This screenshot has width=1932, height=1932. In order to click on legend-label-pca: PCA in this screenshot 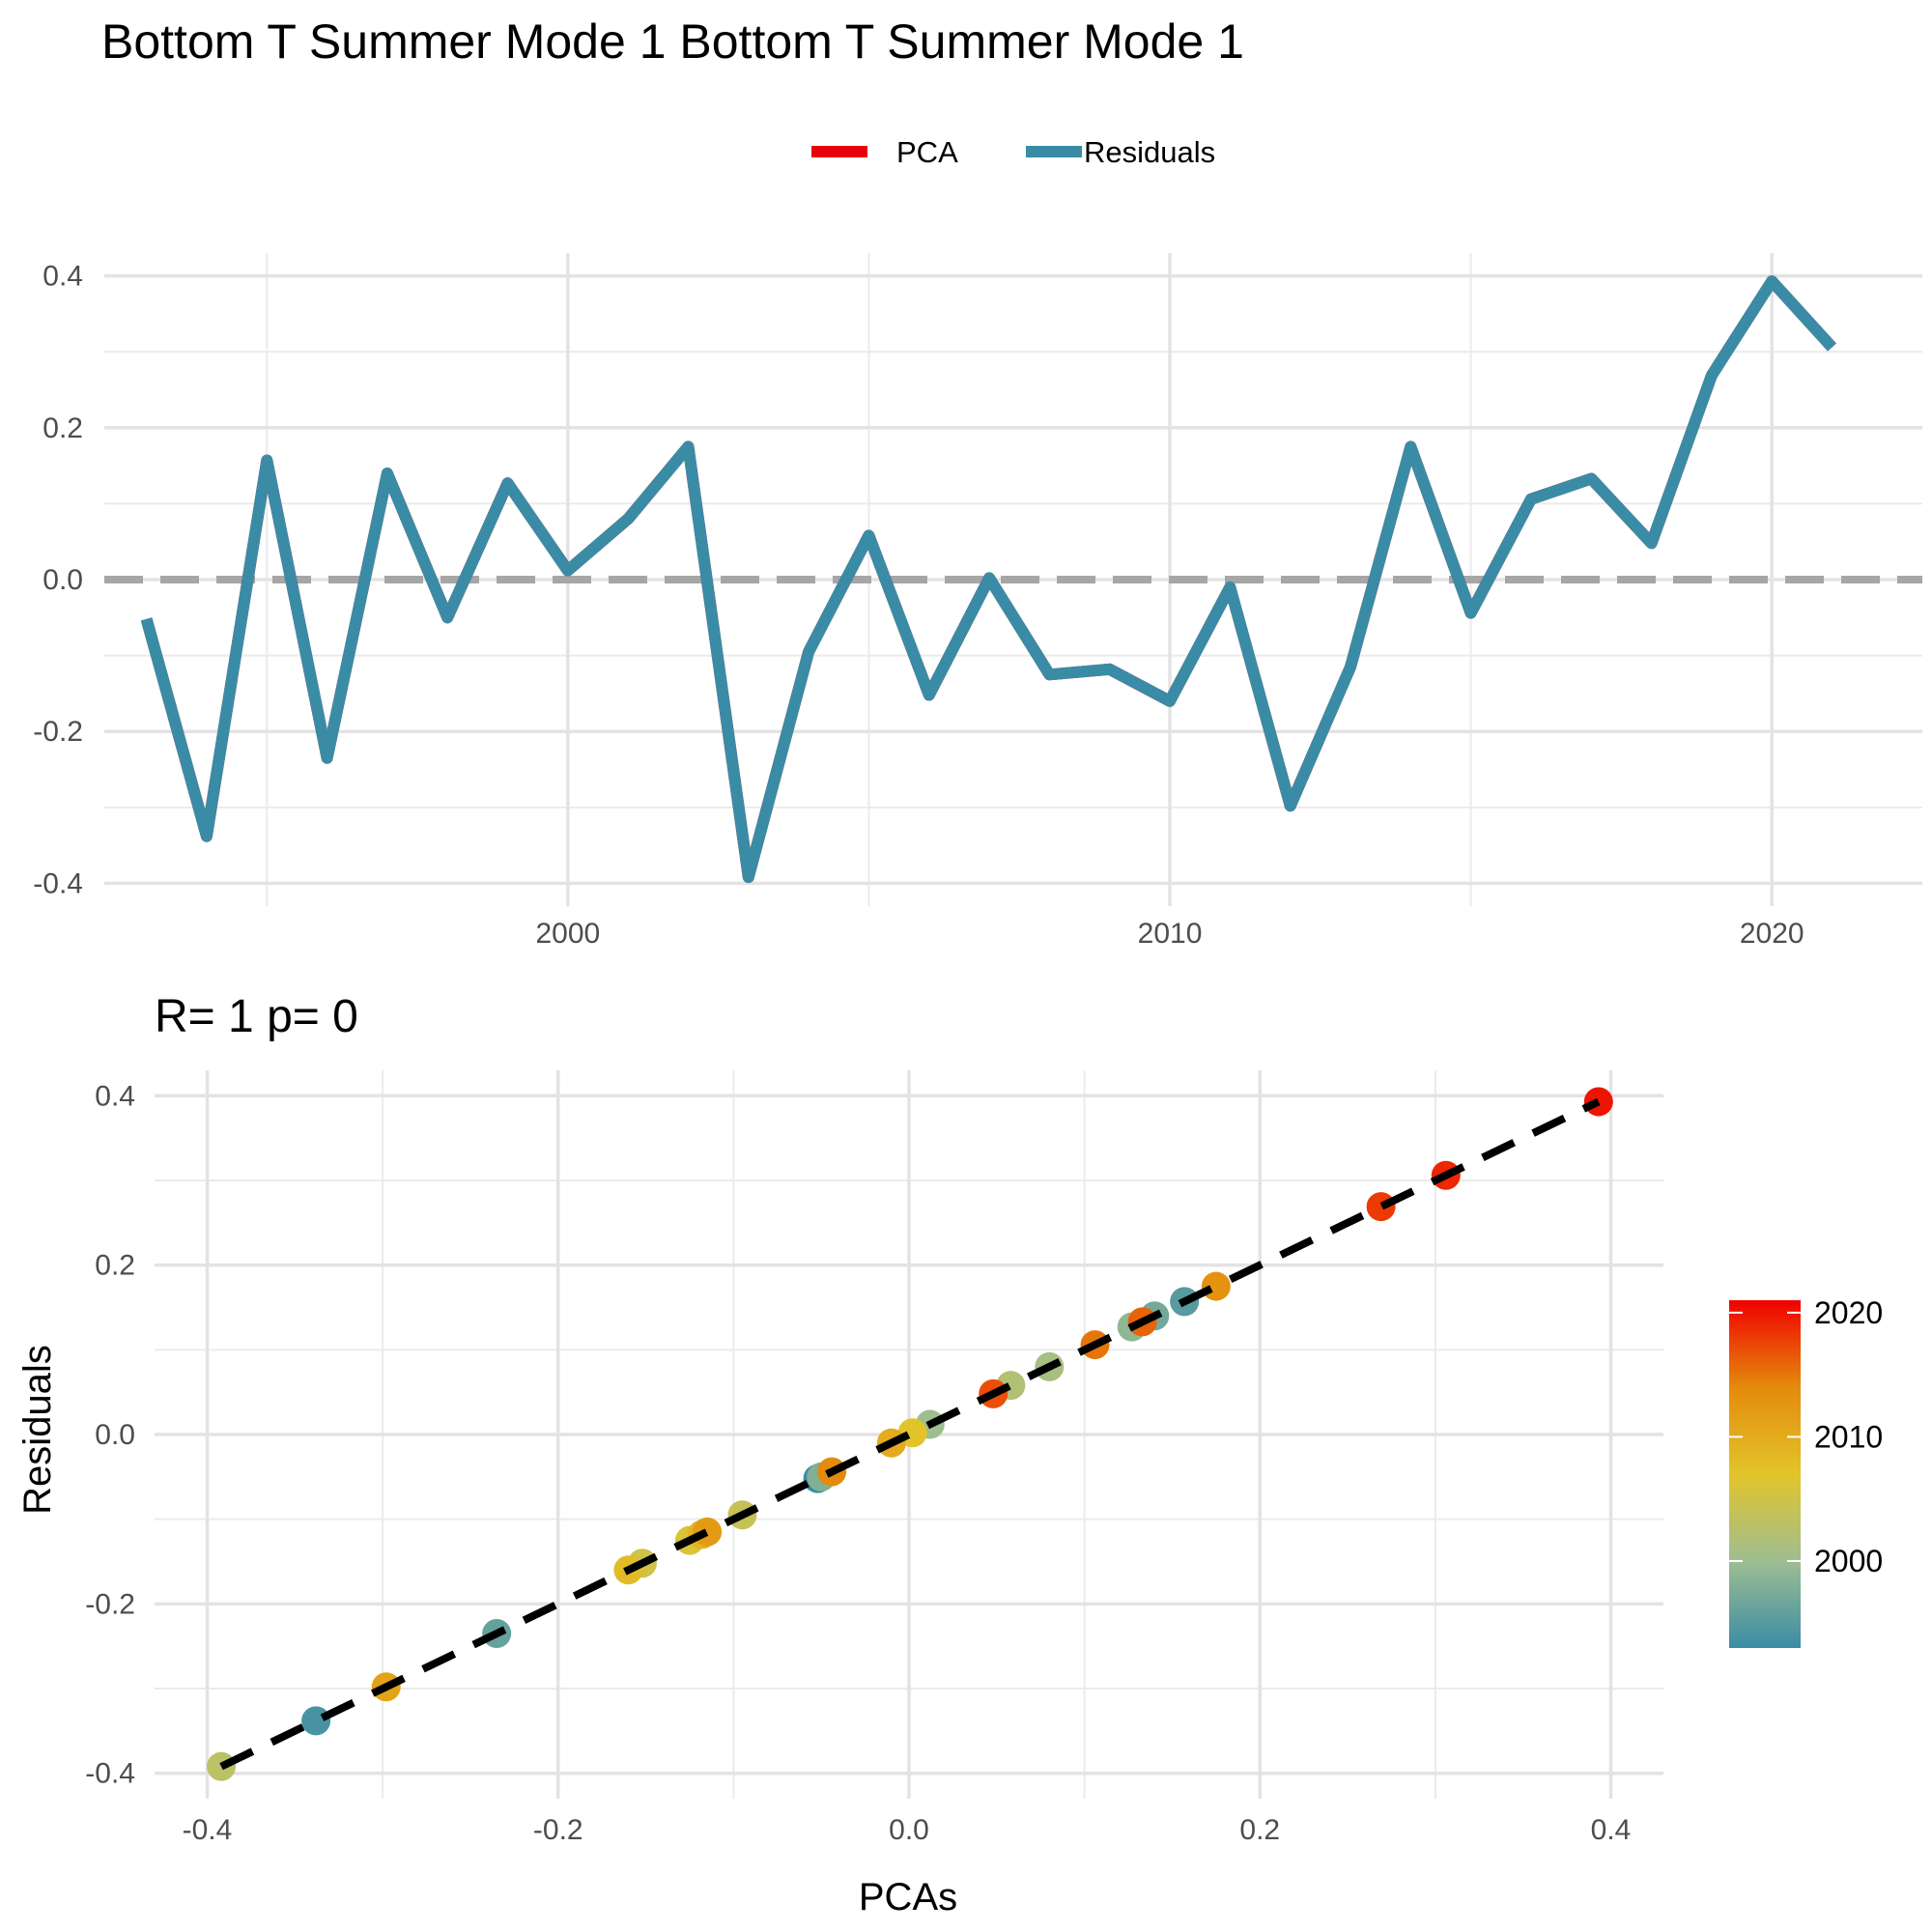, I will do `click(927, 152)`.